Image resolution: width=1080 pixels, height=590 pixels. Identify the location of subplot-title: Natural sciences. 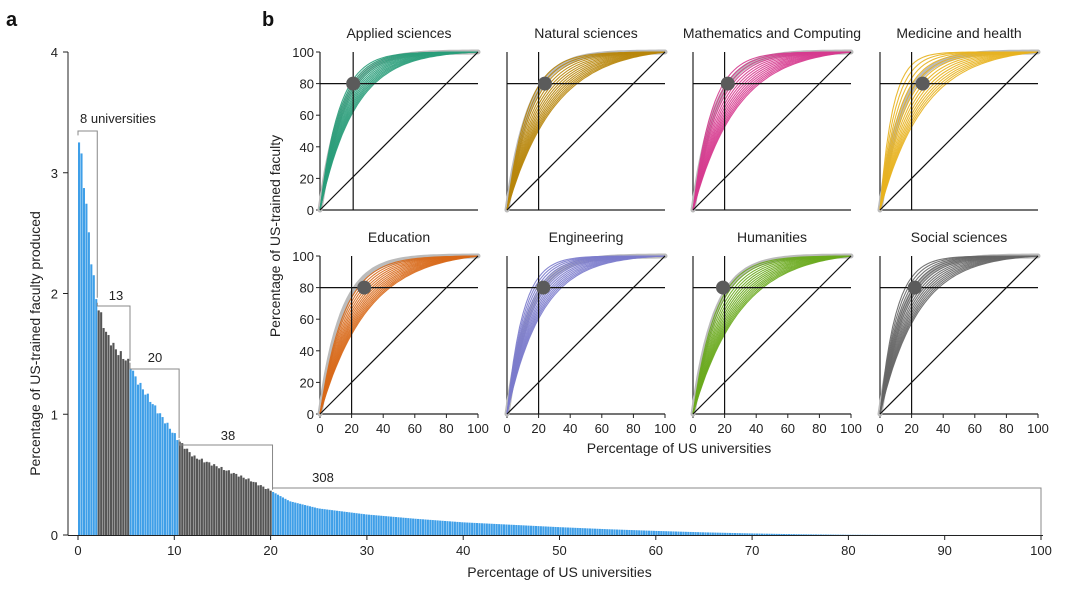
(586, 33).